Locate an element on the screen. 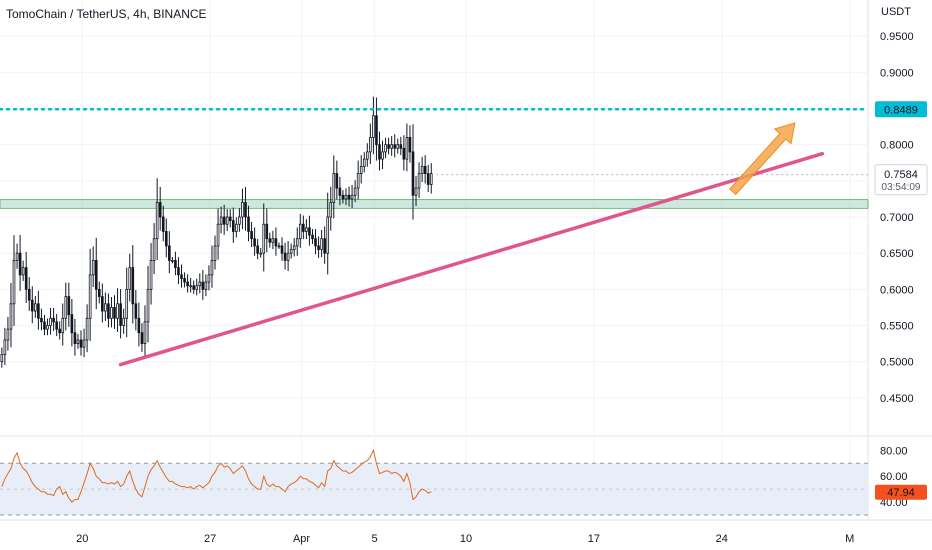 Image resolution: width=932 pixels, height=550 pixels. time-tick-label: 10 is located at coordinates (466, 539).